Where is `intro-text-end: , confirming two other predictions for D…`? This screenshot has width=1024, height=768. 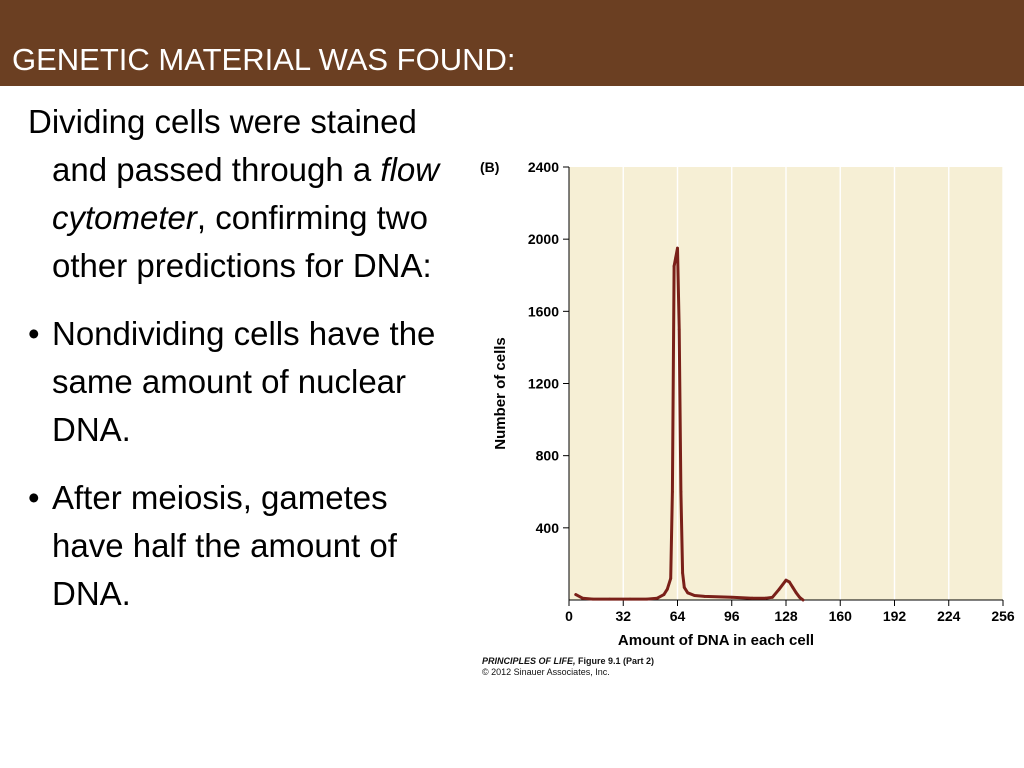 intro-text-end: , confirming two other predictions for D… is located at coordinates (242, 241).